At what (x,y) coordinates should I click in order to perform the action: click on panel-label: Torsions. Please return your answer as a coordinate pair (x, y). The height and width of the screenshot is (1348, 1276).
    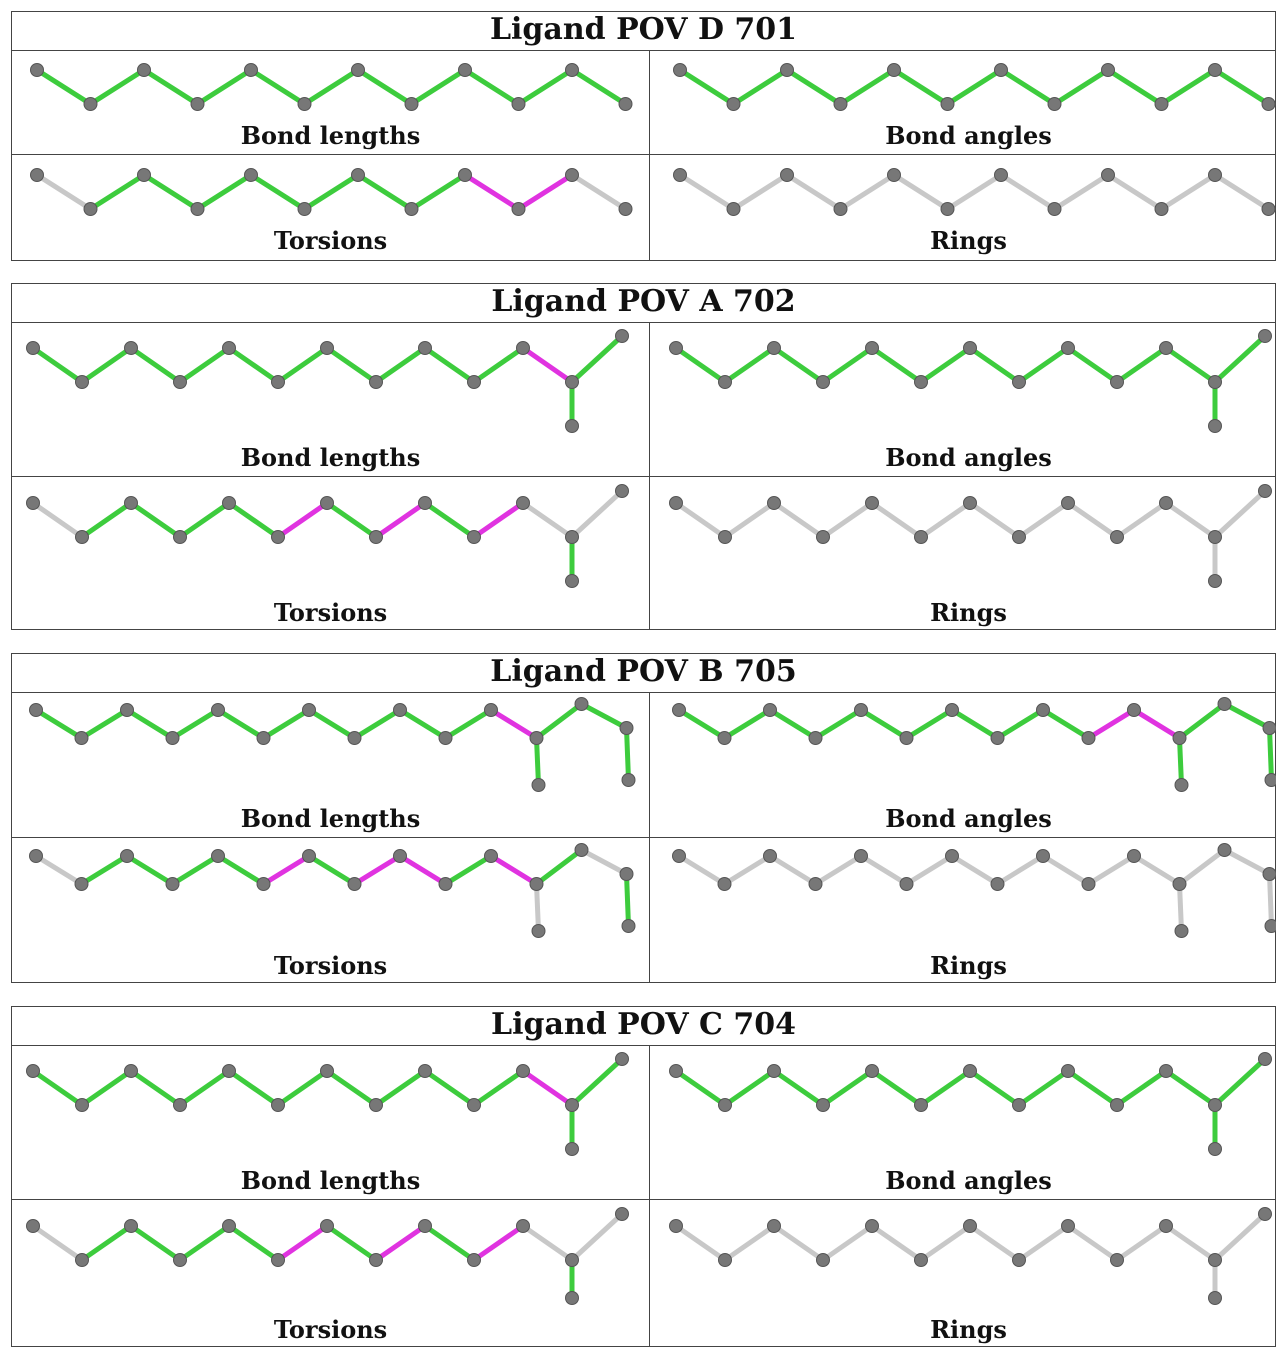
    Looking at the image, I should click on (330, 1329).